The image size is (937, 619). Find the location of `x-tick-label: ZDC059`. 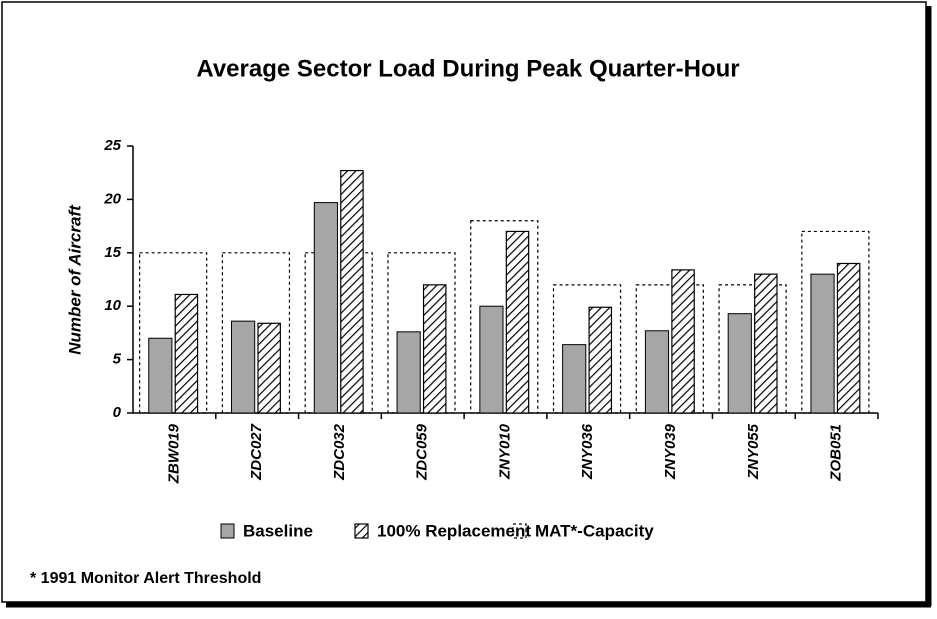

x-tick-label: ZDC059 is located at coordinates (422, 452).